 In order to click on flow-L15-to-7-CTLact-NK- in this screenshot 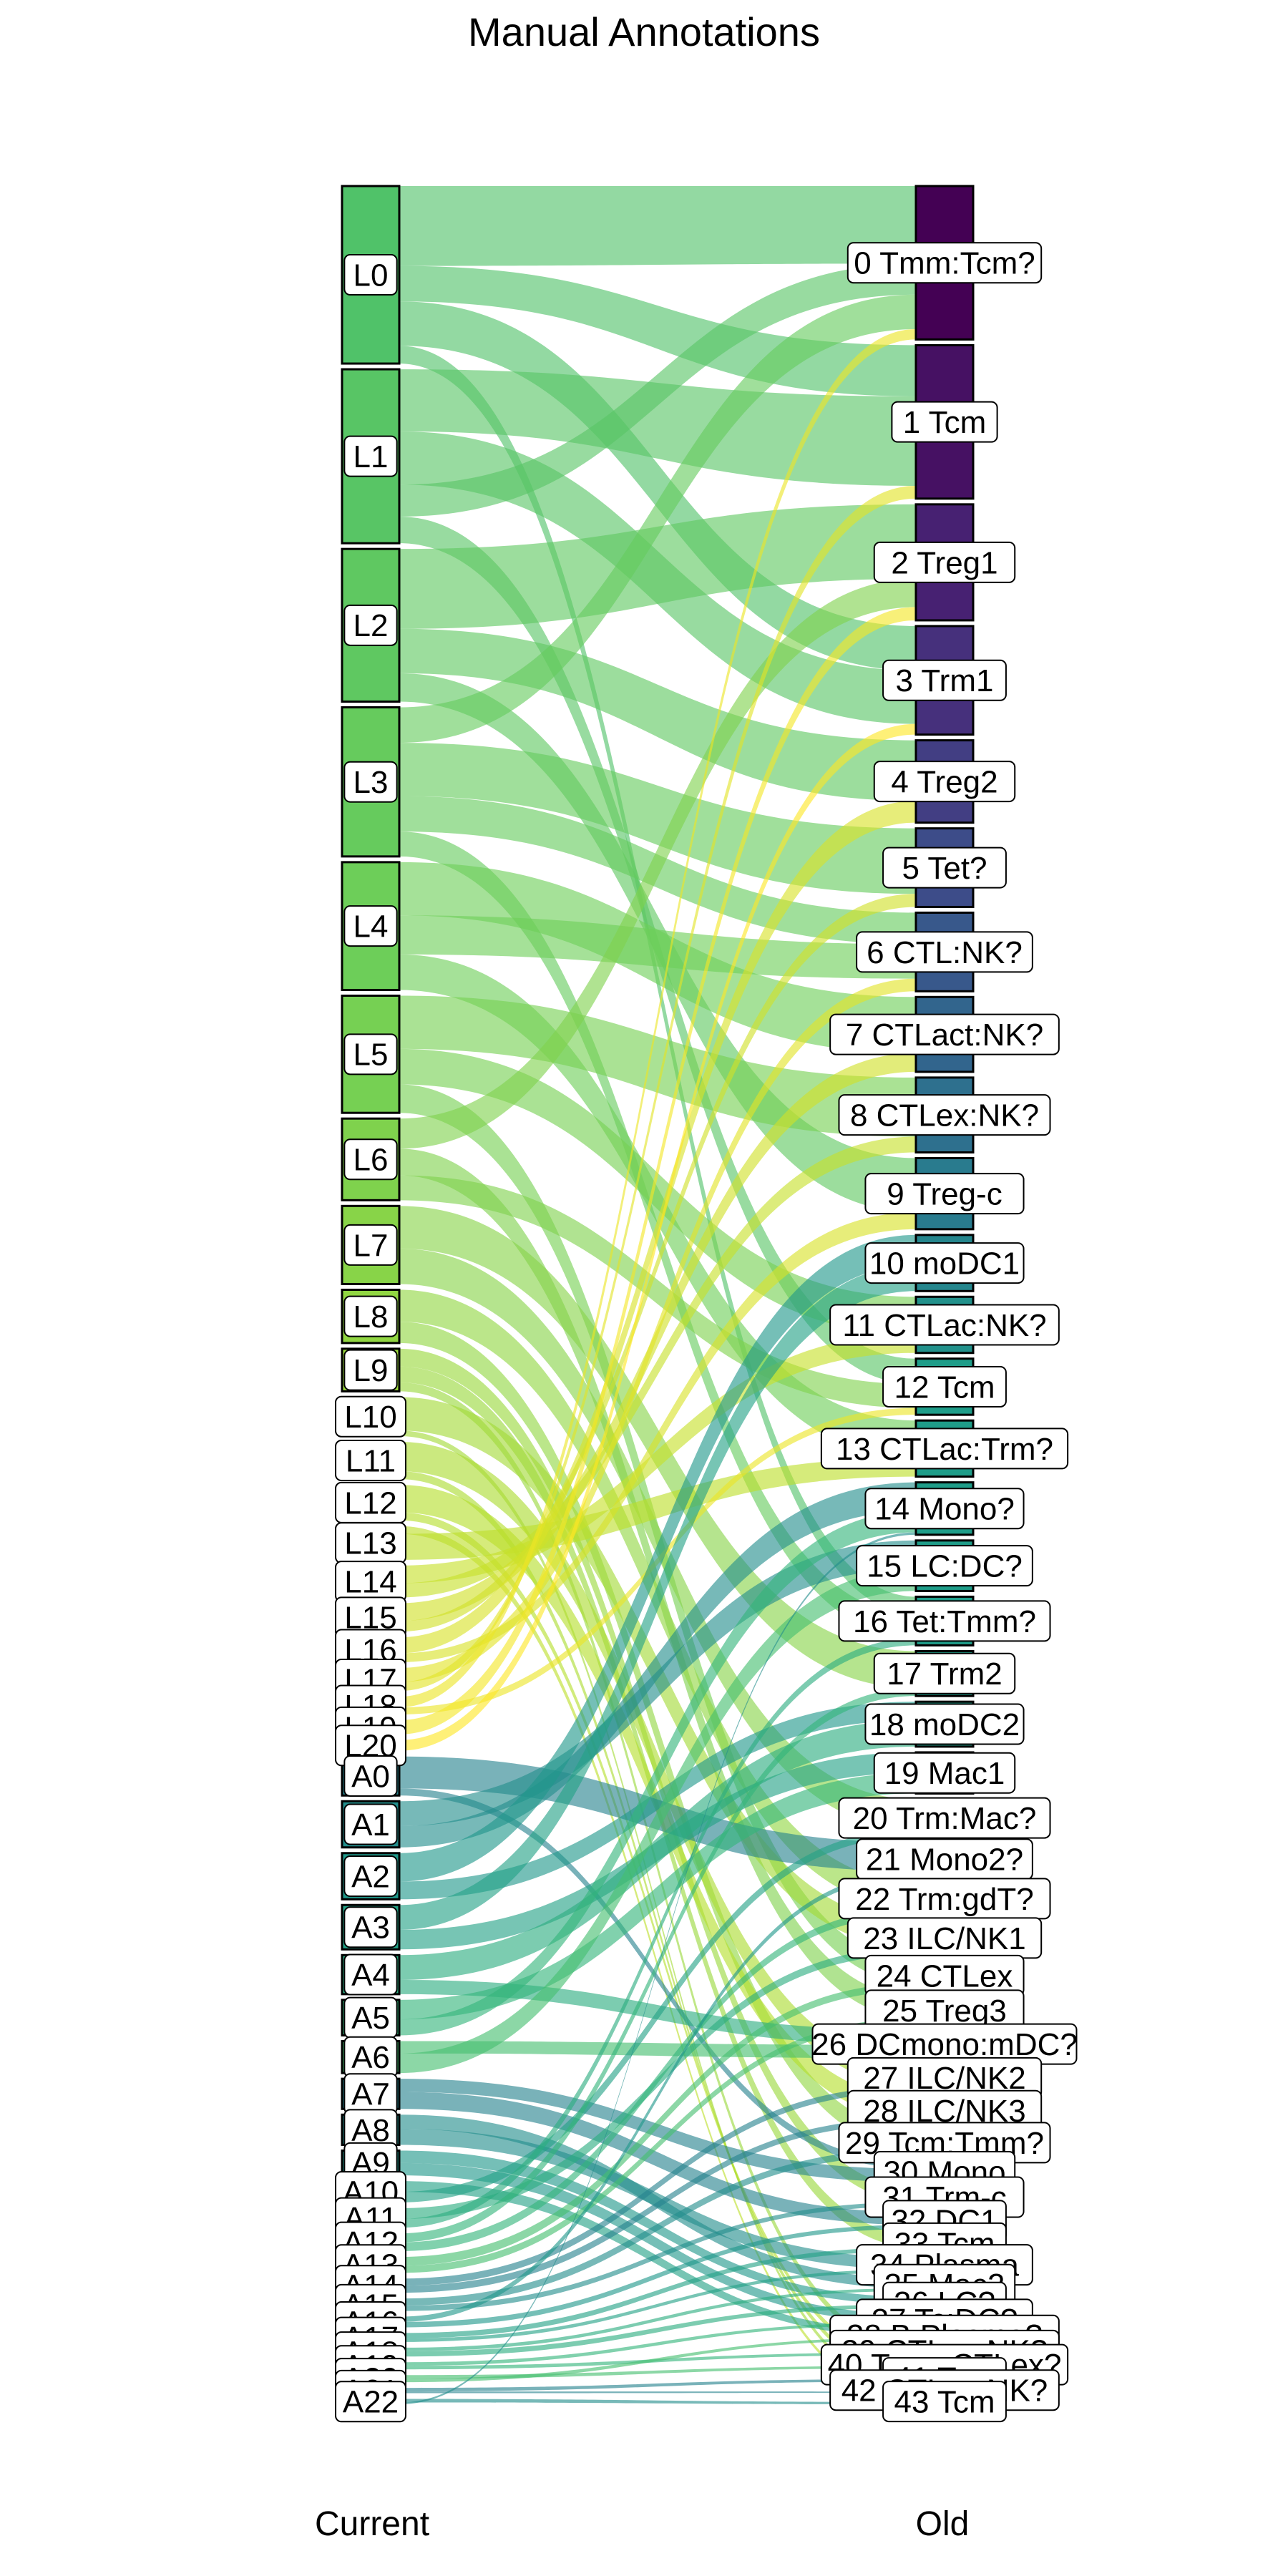, I will do `click(657, 1337)`.